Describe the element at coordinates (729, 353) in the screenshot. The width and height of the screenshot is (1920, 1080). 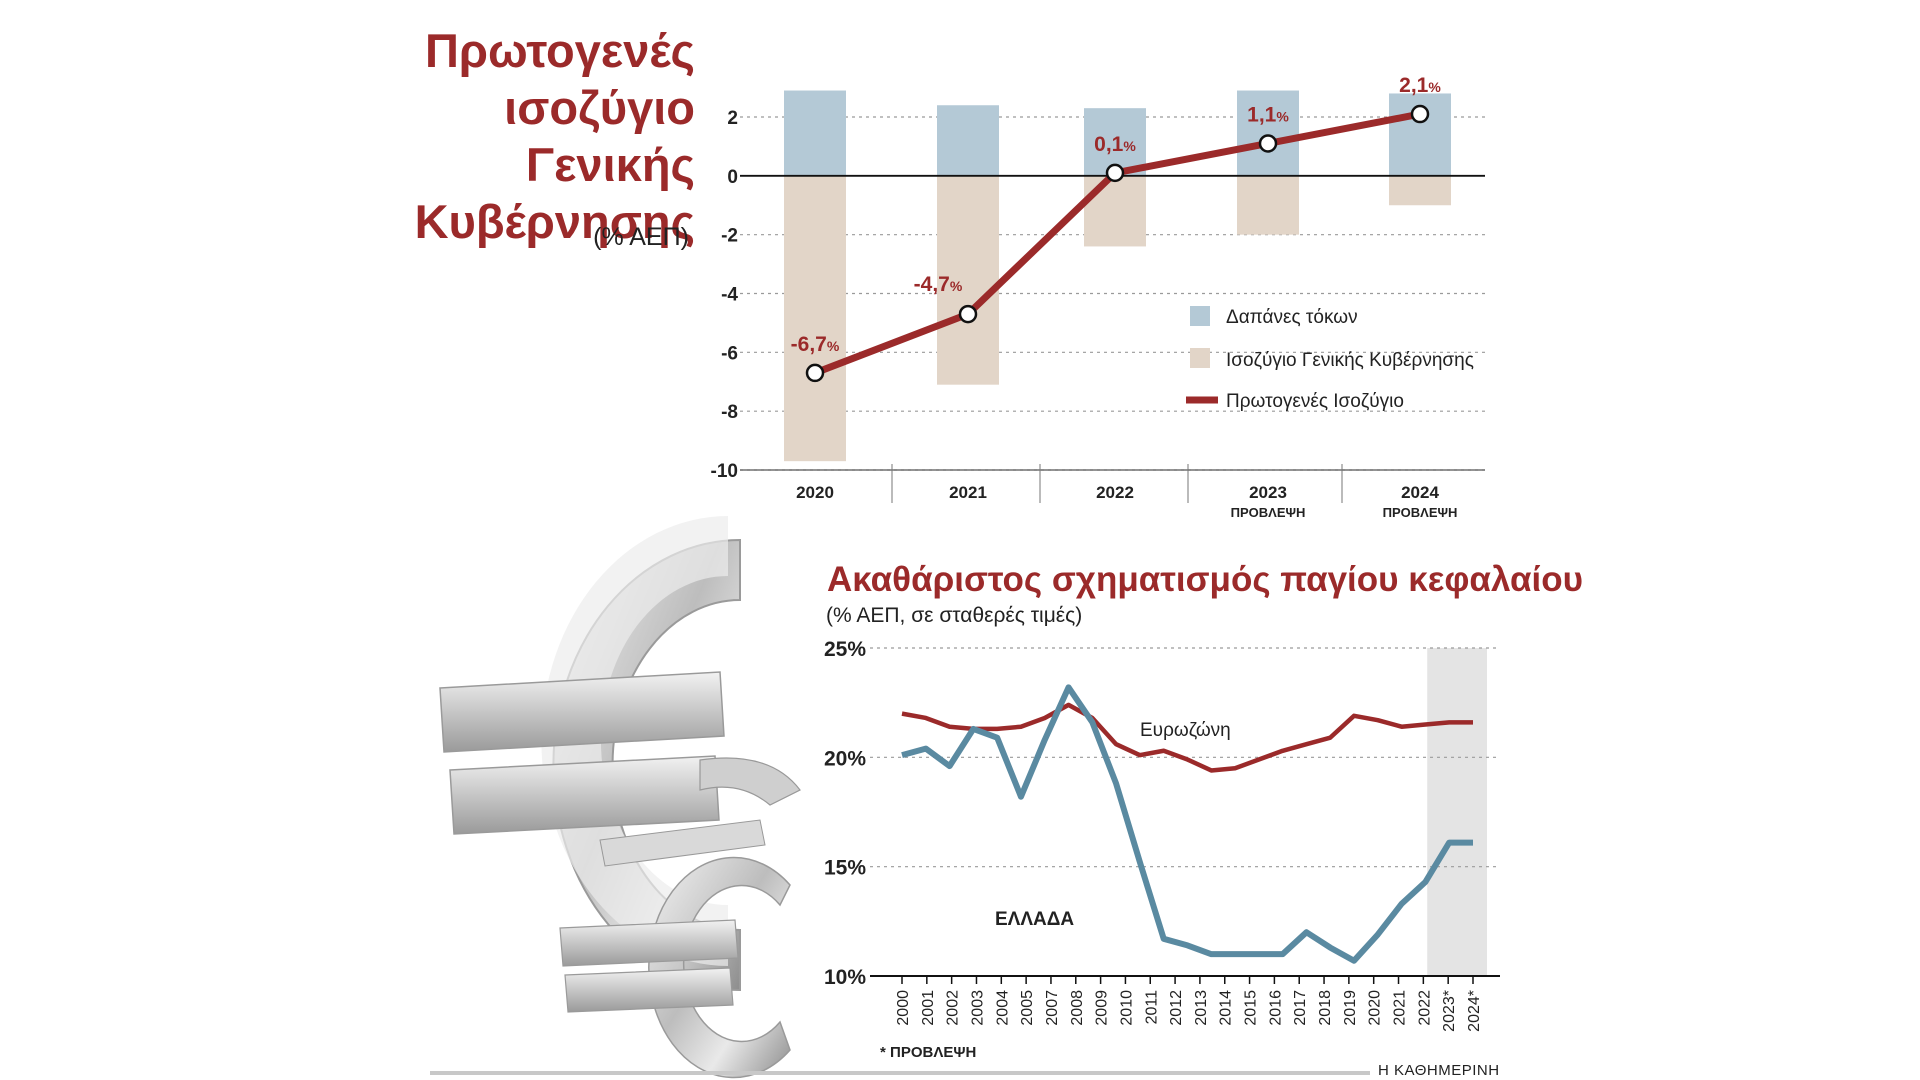
I see `y-tick-label: -6` at that location.